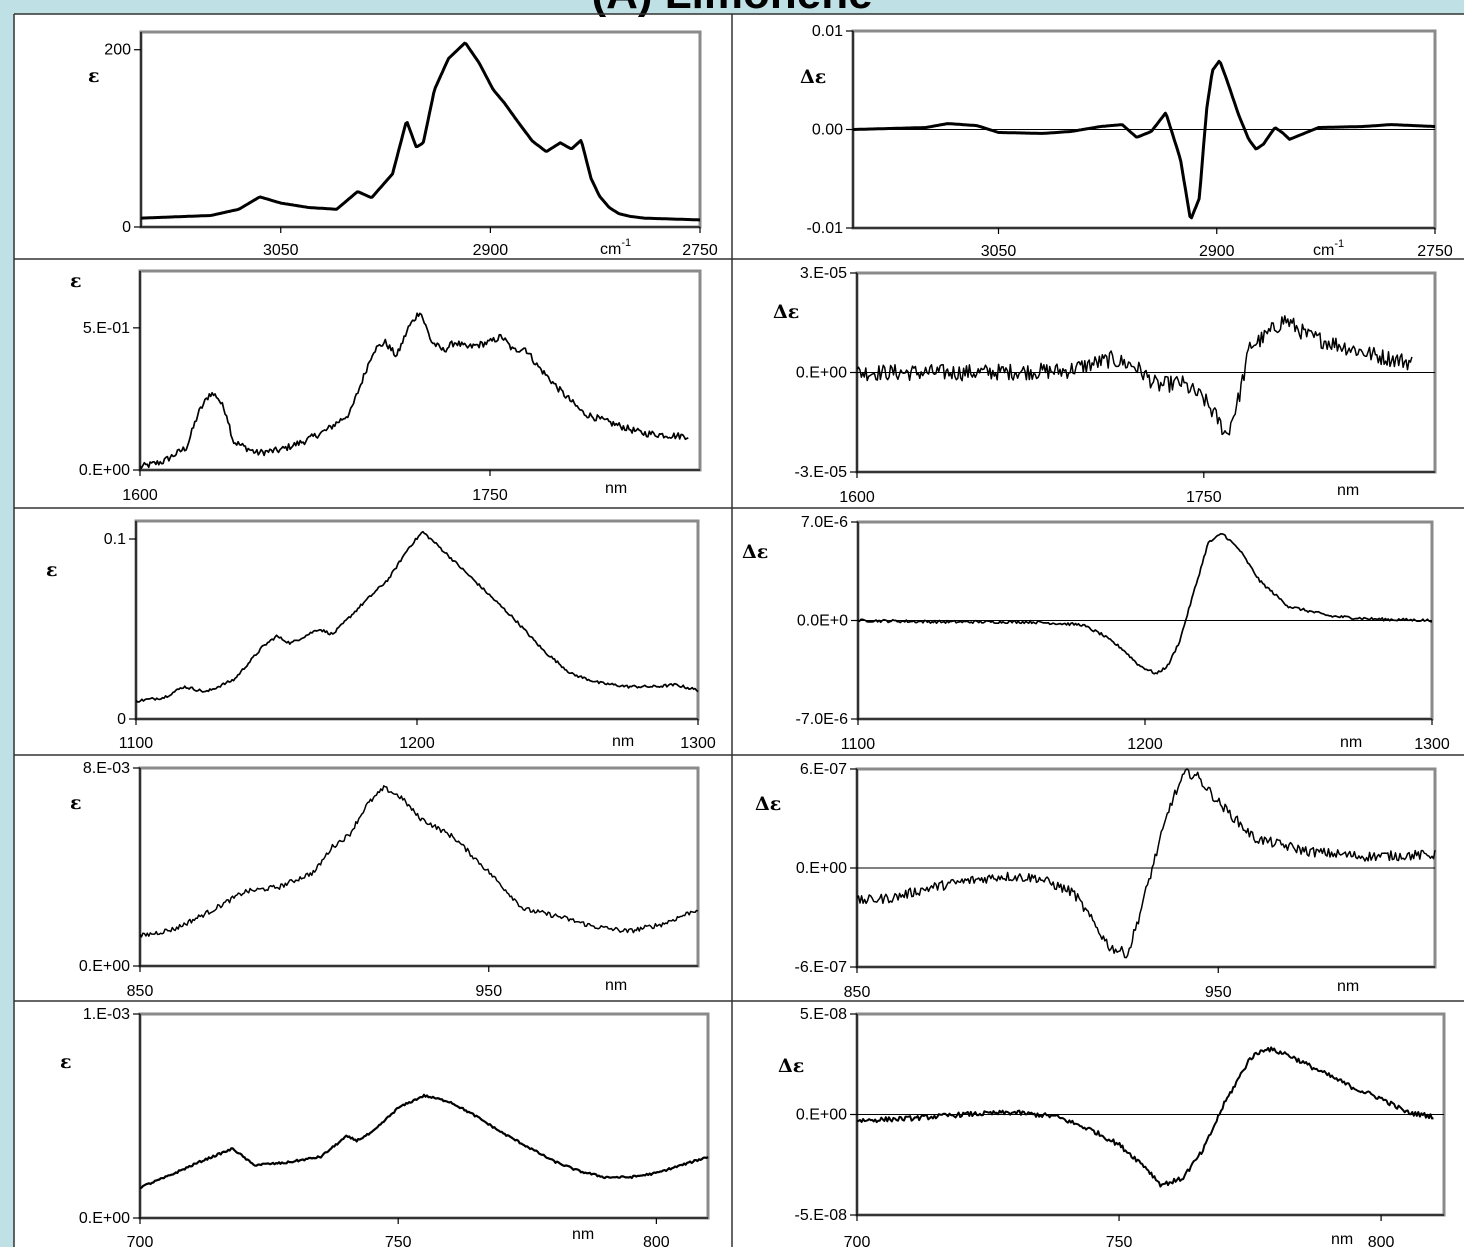 The height and width of the screenshot is (1247, 1464). I want to click on y-tick-label: -0.01, so click(825, 228).